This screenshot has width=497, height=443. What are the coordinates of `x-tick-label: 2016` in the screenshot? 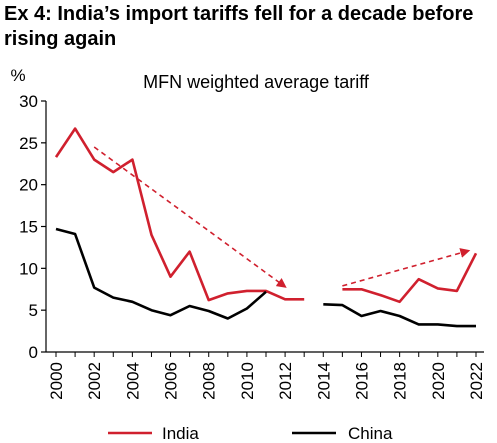 It's located at (361, 381).